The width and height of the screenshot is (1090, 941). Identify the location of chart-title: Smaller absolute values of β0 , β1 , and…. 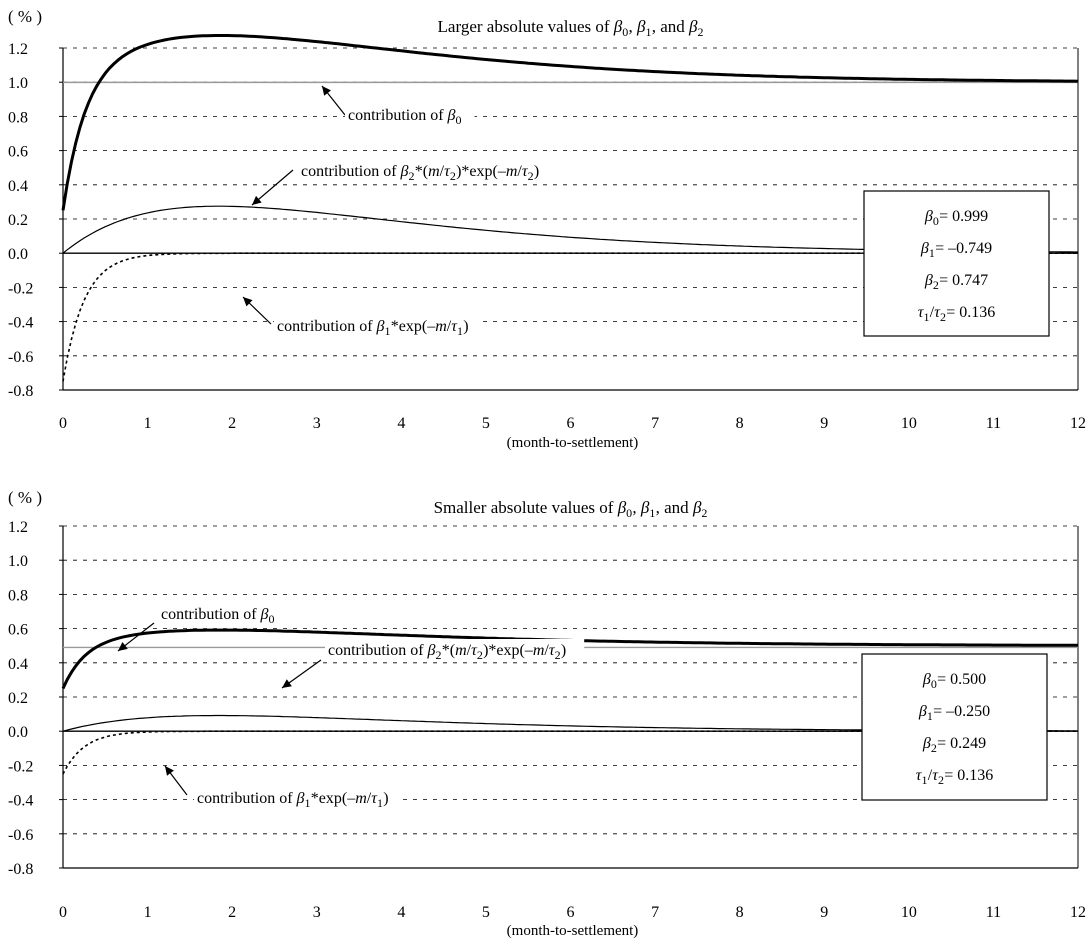
(571, 509).